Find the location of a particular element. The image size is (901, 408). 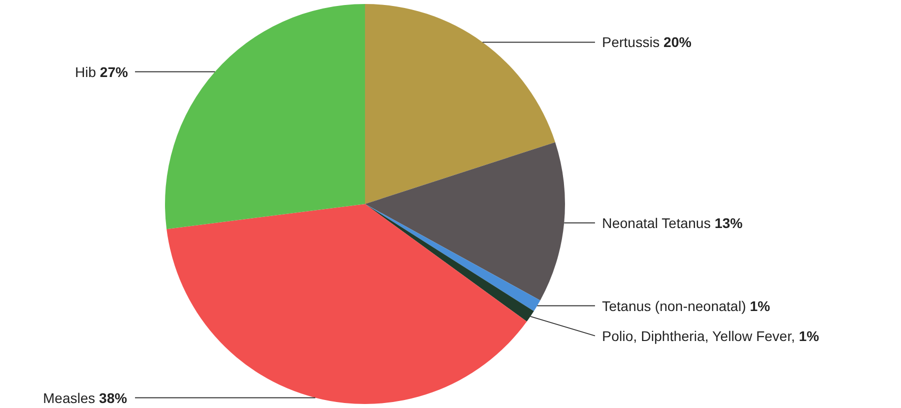

slice-label: Pertussis is located at coordinates (631, 42).